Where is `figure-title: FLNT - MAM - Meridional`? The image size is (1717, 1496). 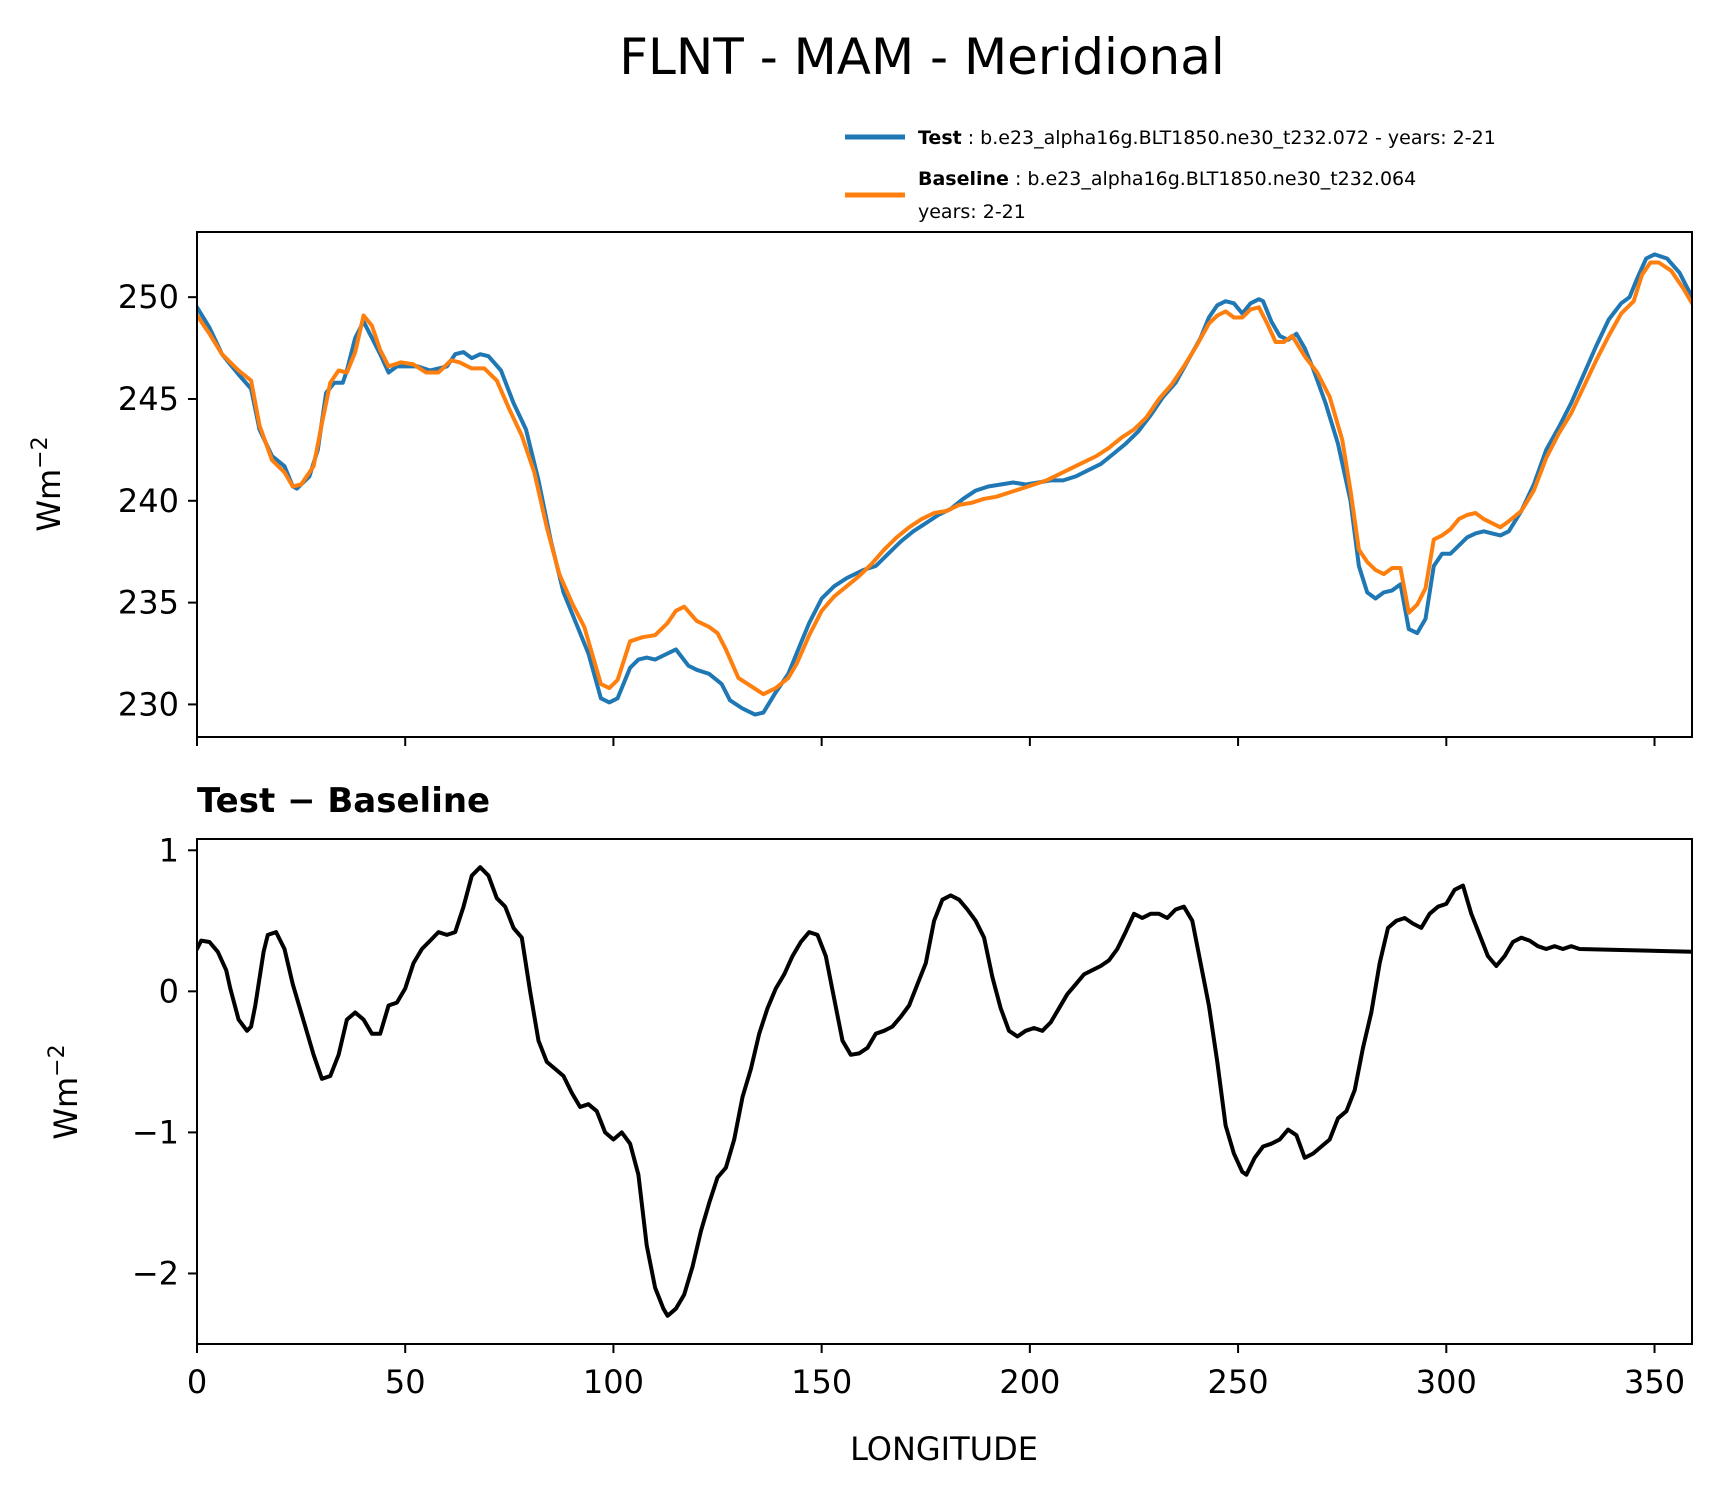 figure-title: FLNT - MAM - Meridional is located at coordinates (922, 57).